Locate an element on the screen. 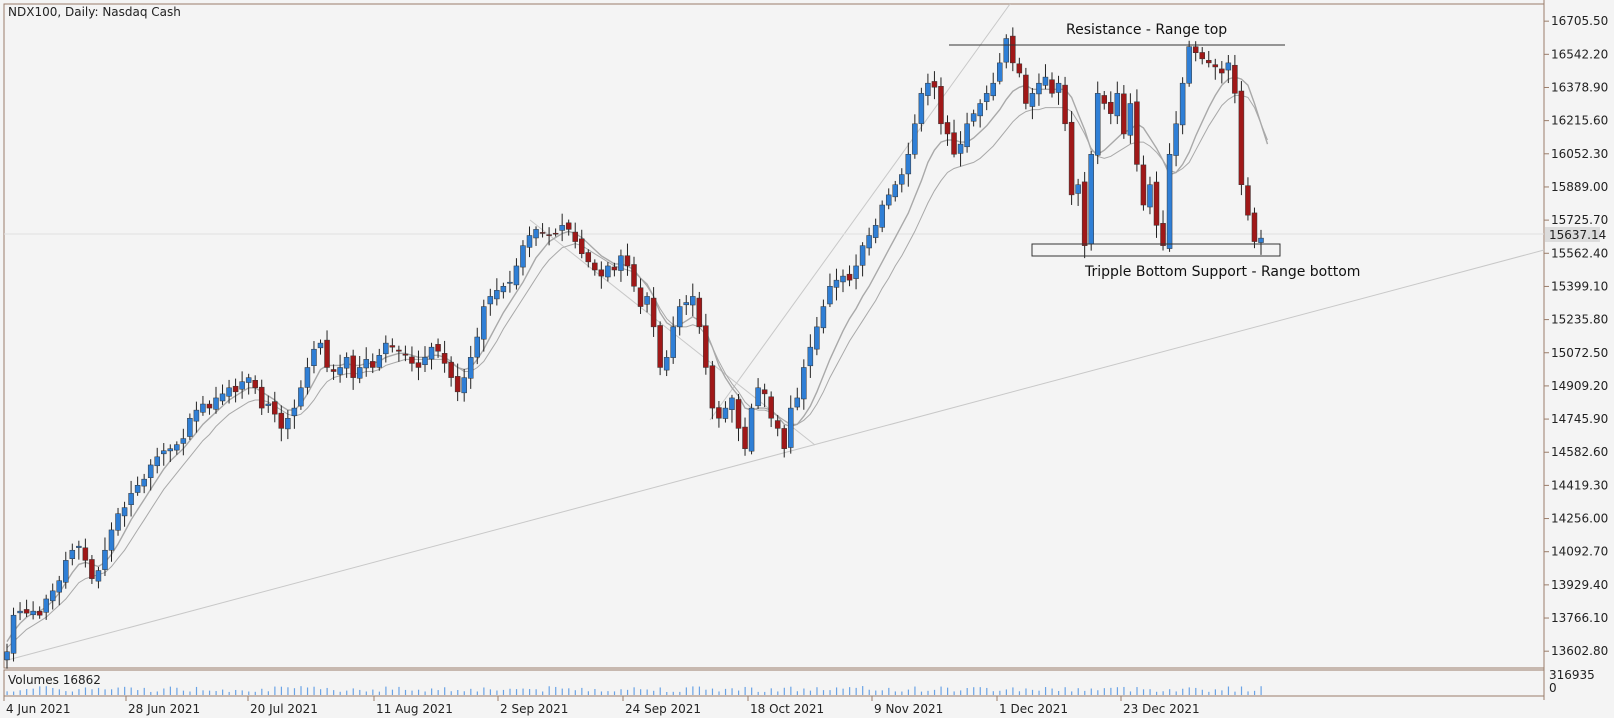 The width and height of the screenshot is (1614, 718). y-tick-label: 16542.20 is located at coordinates (1579, 54).